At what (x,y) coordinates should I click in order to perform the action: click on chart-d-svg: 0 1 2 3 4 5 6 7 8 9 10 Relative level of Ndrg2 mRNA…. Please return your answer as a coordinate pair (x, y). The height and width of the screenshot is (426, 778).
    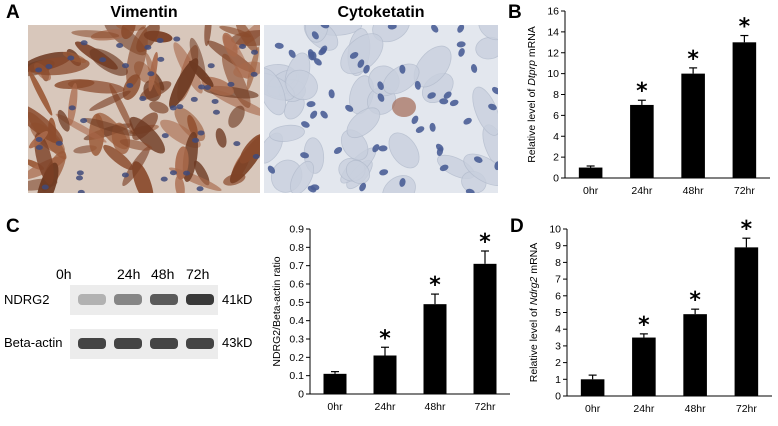
    Looking at the image, I should click on (650, 316).